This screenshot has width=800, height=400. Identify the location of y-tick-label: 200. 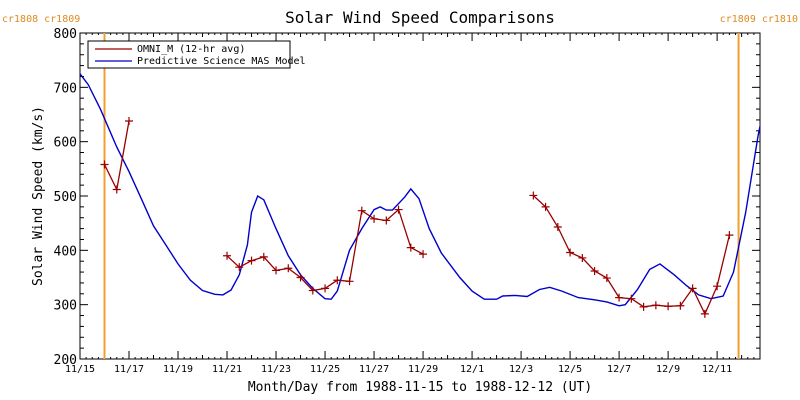
(65, 360).